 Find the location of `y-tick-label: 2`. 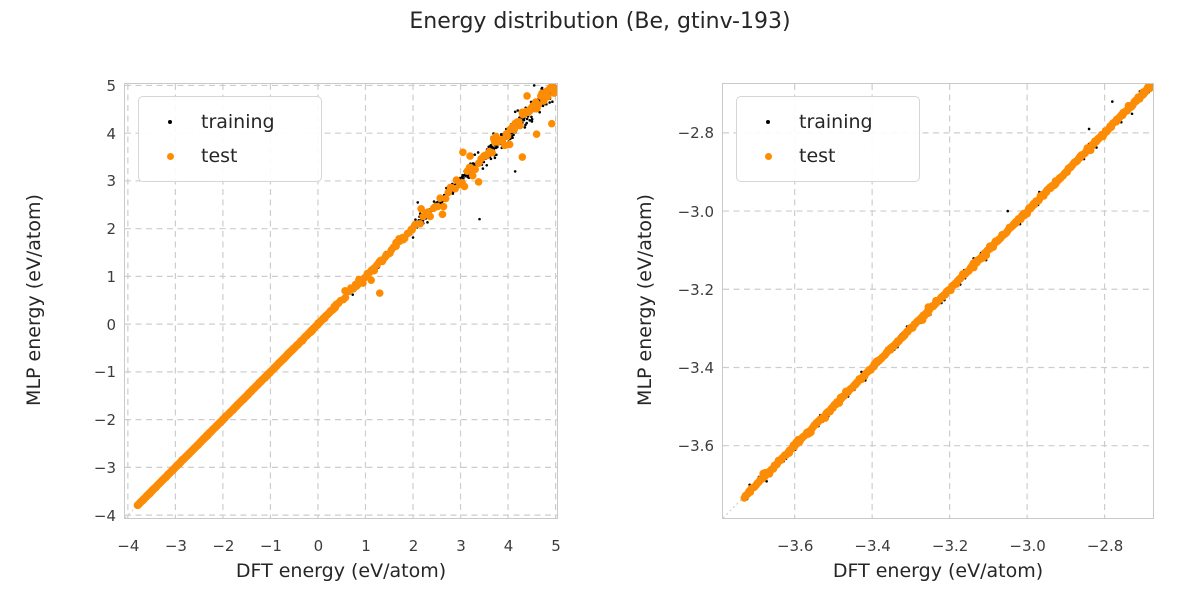

y-tick-label: 2 is located at coordinates (111, 229).